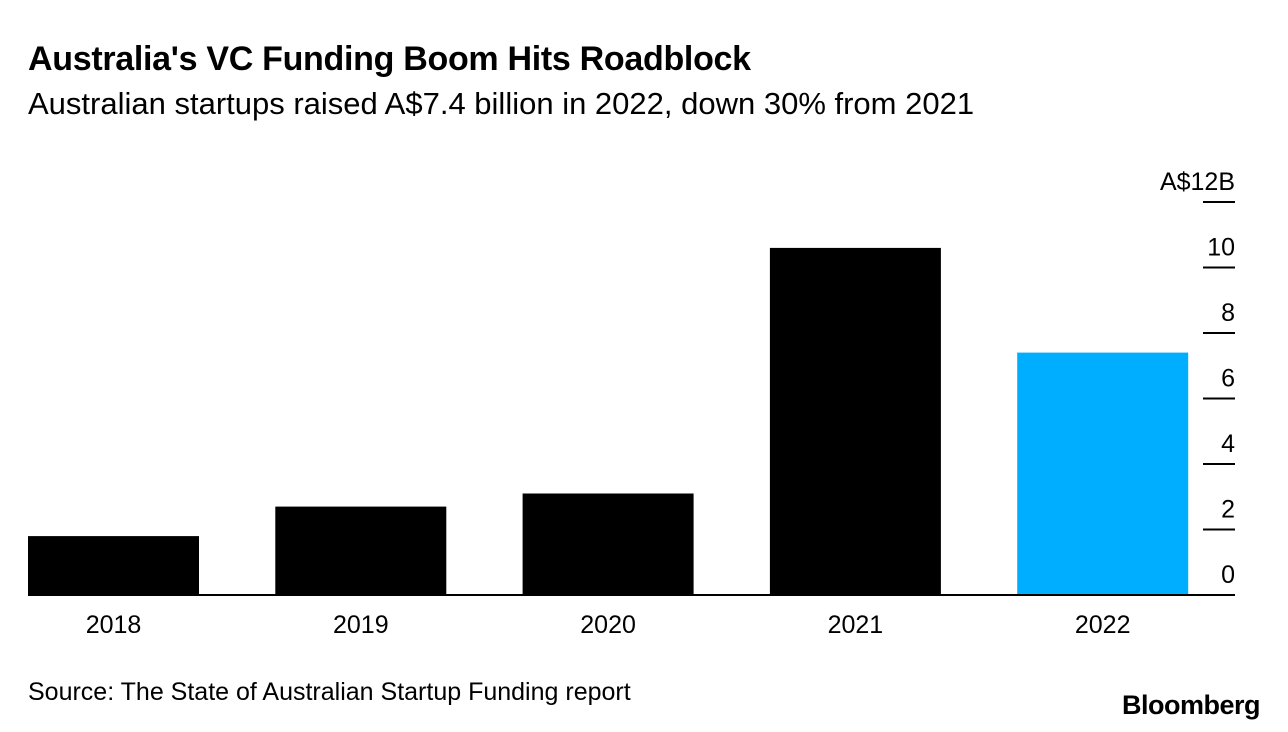 Image resolution: width=1288 pixels, height=732 pixels. What do you see at coordinates (1228, 313) in the screenshot?
I see `y-tick-label: 8` at bounding box center [1228, 313].